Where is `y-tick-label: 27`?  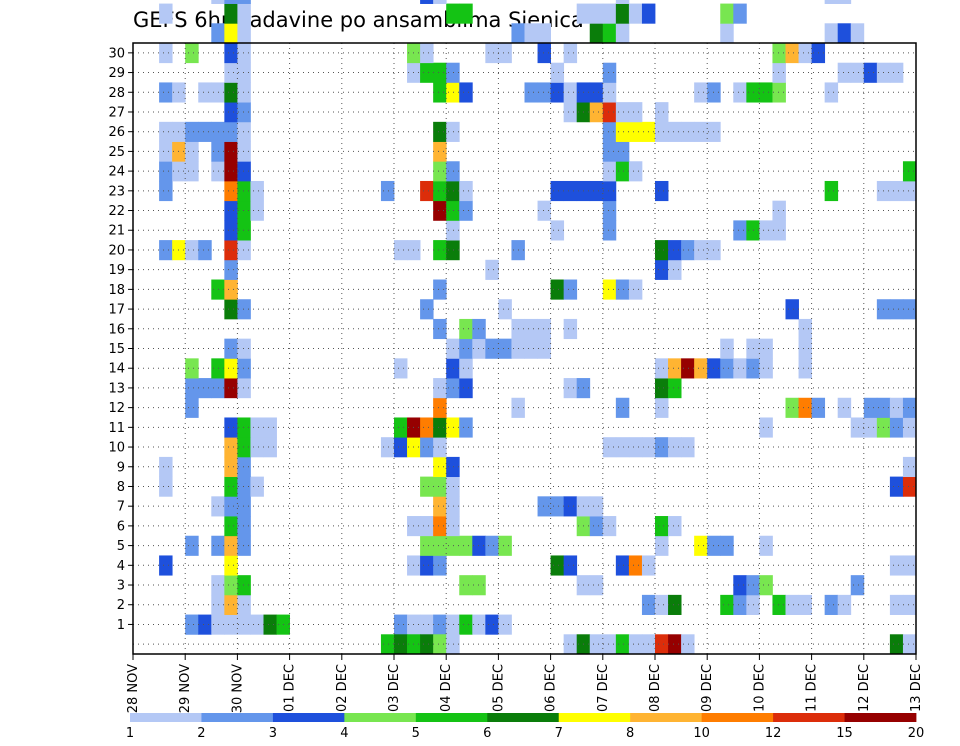
y-tick-label: 27 is located at coordinates (116, 112).